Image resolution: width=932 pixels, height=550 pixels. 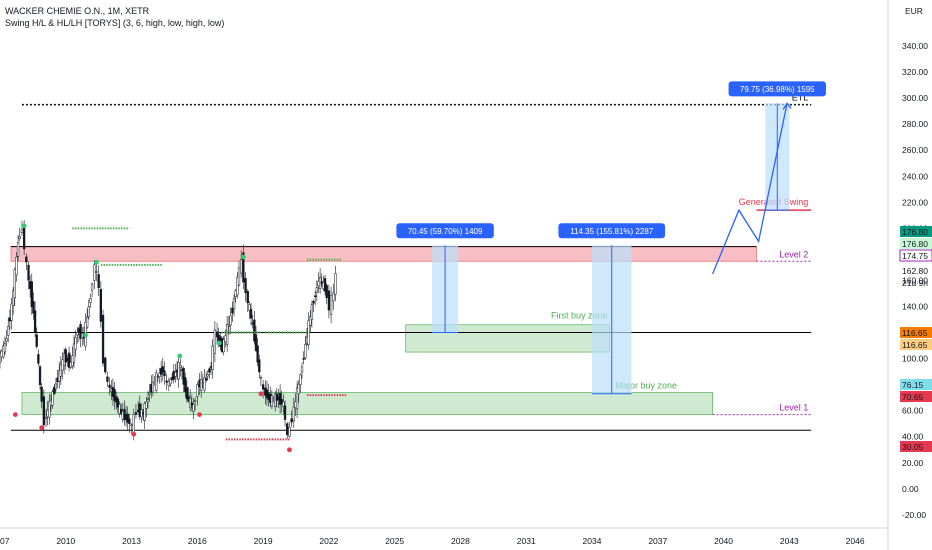 What do you see at coordinates (915, 46) in the screenshot?
I see `y-tick-0: 340.00` at bounding box center [915, 46].